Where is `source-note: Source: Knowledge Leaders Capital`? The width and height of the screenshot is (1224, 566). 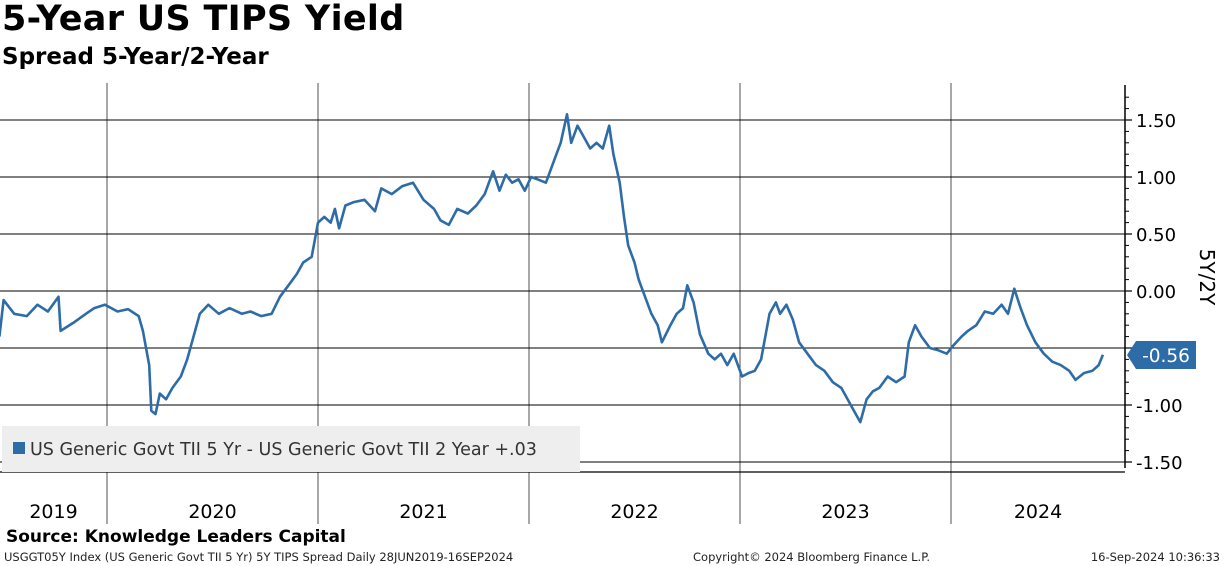 source-note: Source: Knowledge Leaders Capital is located at coordinates (176, 537).